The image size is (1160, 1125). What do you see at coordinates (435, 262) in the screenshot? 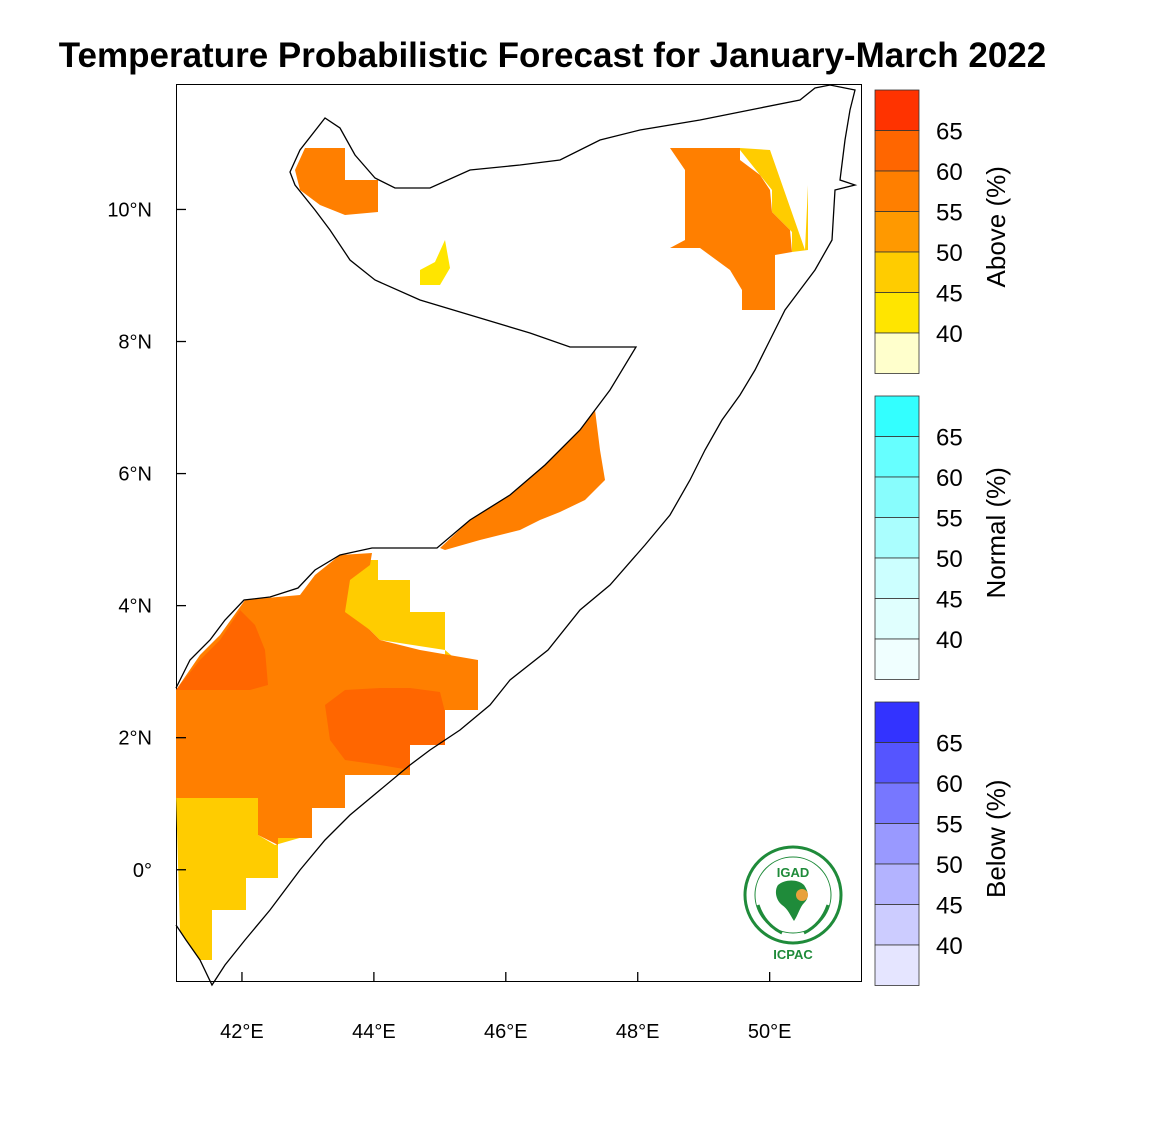
I see `zone-above-40-speck` at bounding box center [435, 262].